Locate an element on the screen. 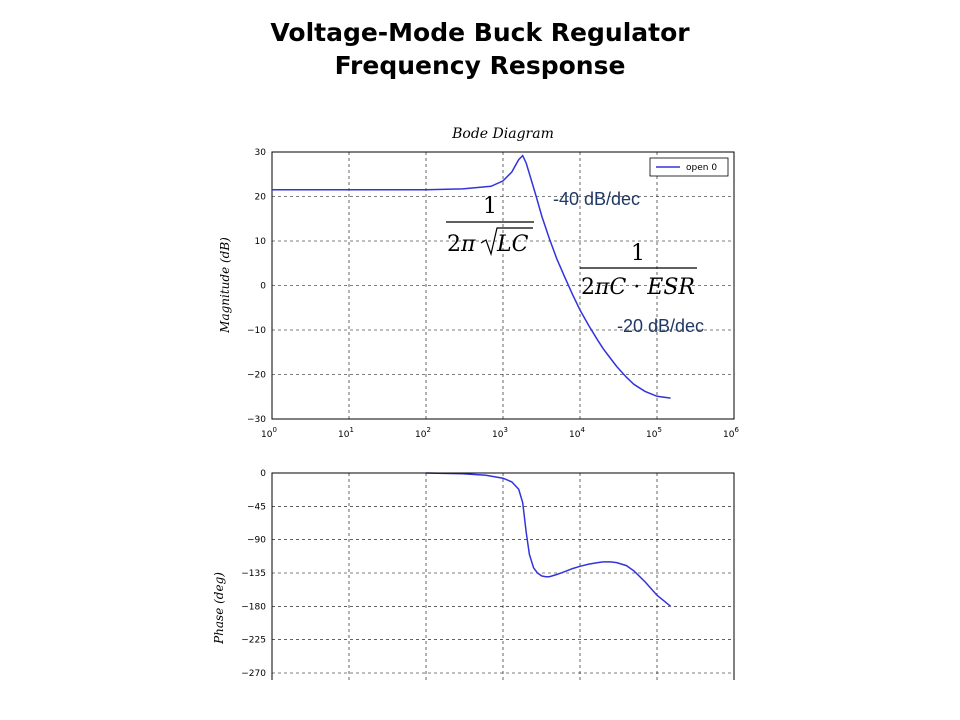 Image resolution: width=960 pixels, height=720 pixels. x-tick-label: 10⁴ is located at coordinates (577, 433).